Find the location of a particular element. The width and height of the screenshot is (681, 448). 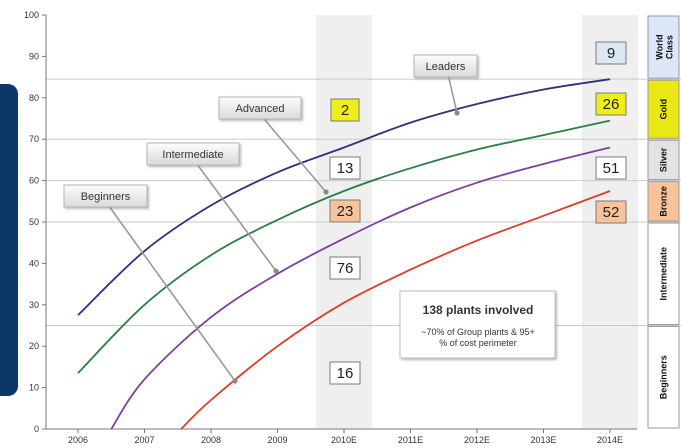

callout-label-advanced: Advanced is located at coordinates (260, 109).